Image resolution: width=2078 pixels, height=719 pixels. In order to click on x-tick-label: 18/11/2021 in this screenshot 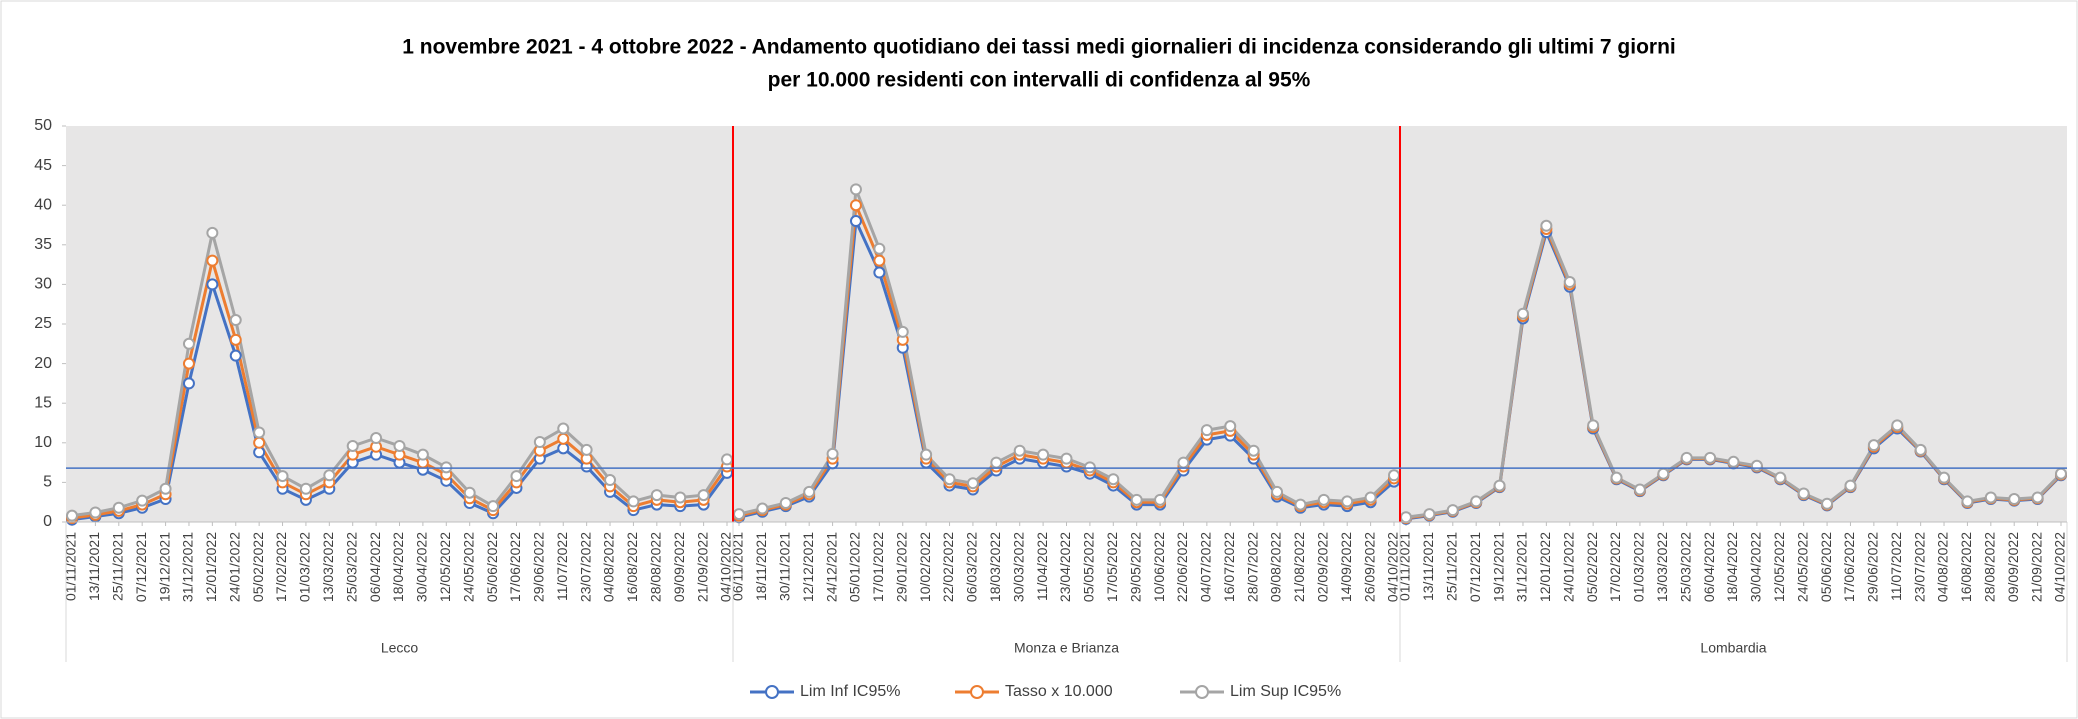, I will do `click(761, 566)`.